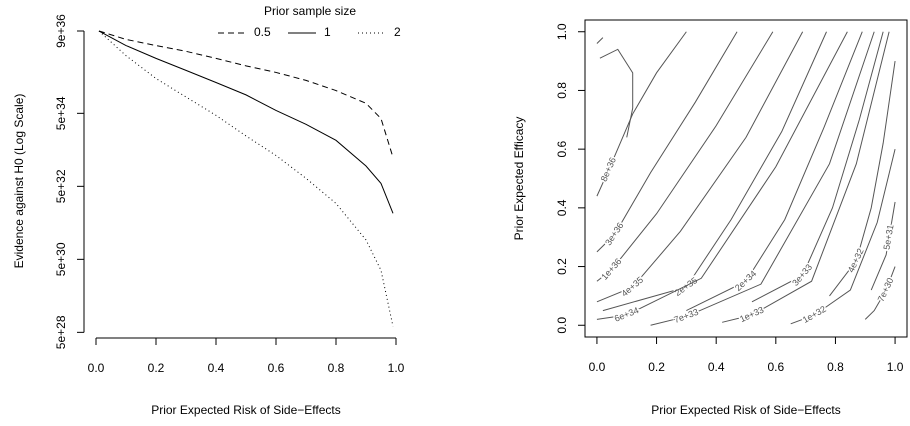 This screenshot has width=910, height=426. I want to click on contour-label: 5e+31, so click(888, 237).